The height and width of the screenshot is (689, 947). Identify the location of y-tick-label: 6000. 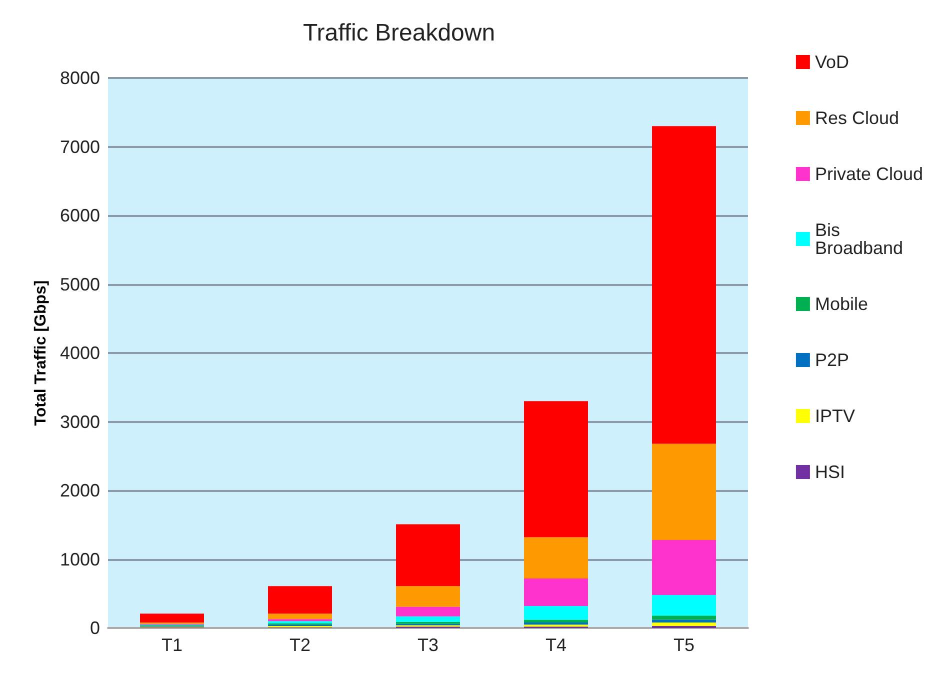
(80, 216).